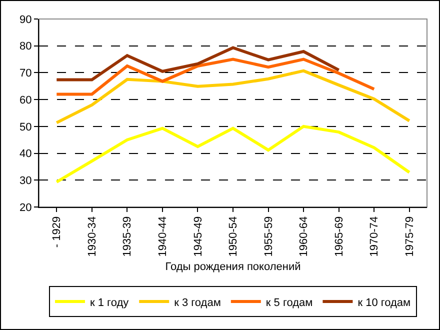 The width and height of the screenshot is (440, 330). I want to click on x-tick-label: 1930-34, so click(92, 236).